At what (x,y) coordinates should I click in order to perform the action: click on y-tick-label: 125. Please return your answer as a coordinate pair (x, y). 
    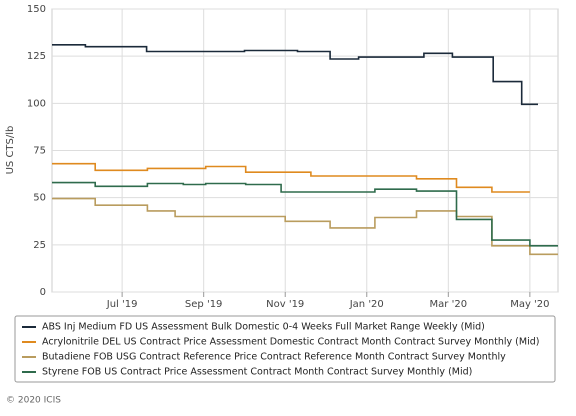
    Looking at the image, I should click on (36, 56).